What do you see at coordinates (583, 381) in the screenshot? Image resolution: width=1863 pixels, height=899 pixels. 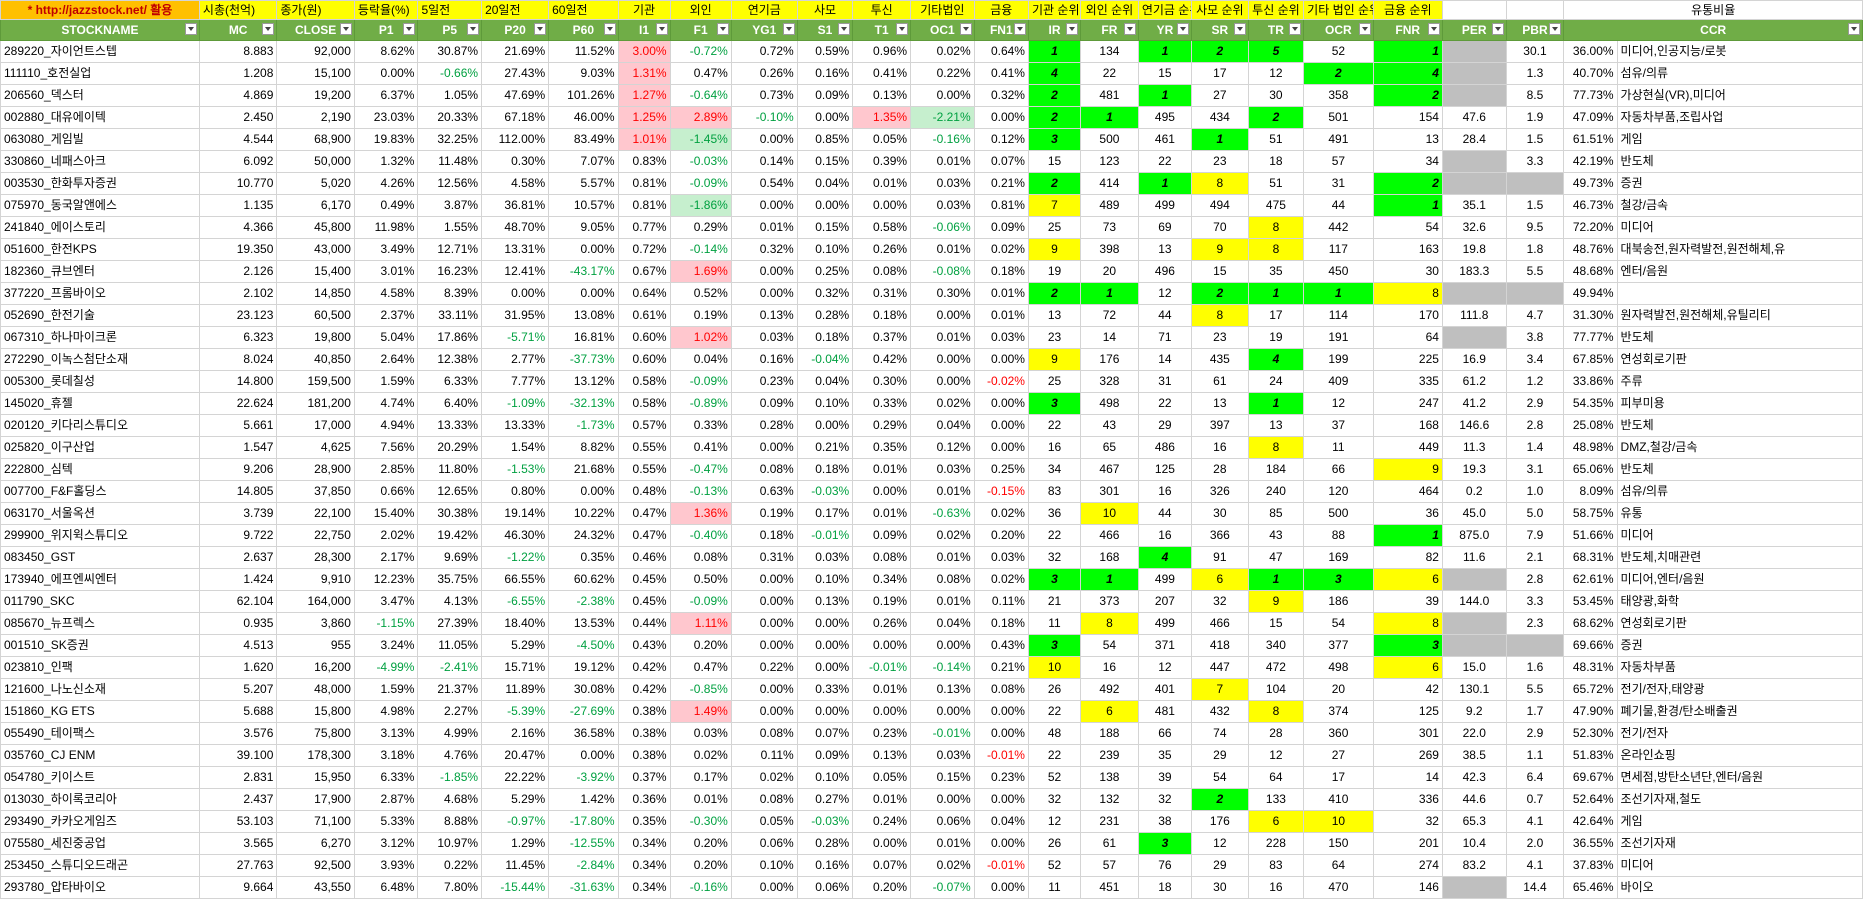 I see `cell: 13.12%` at bounding box center [583, 381].